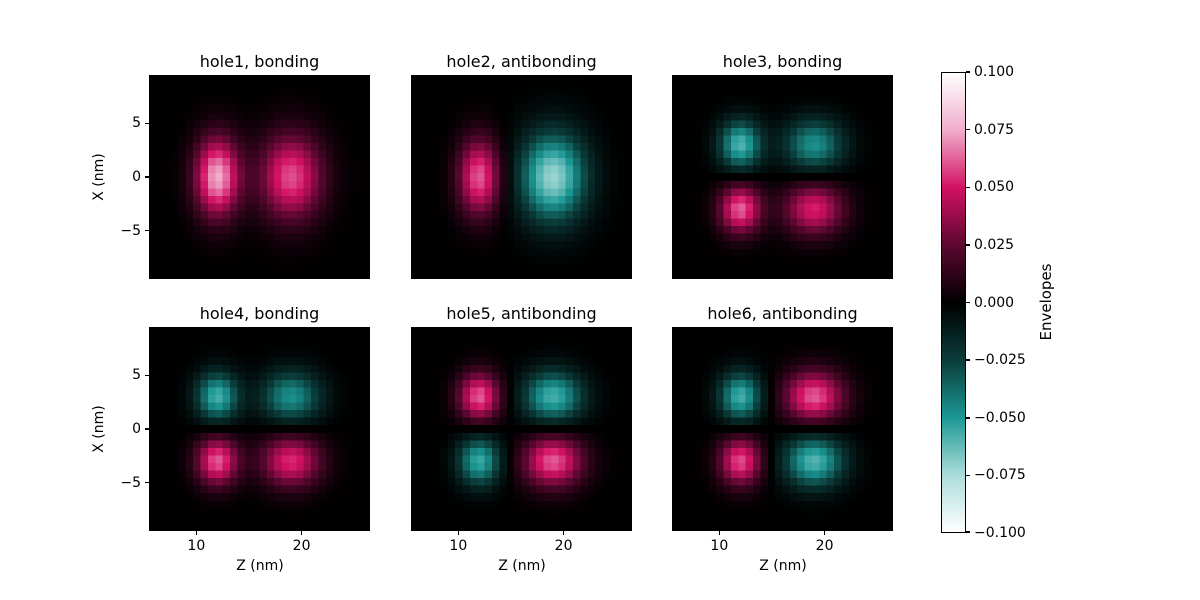 Image resolution: width=1200 pixels, height=600 pixels. What do you see at coordinates (1000, 360) in the screenshot?
I see `colorbar-tick-label: −0.025` at bounding box center [1000, 360].